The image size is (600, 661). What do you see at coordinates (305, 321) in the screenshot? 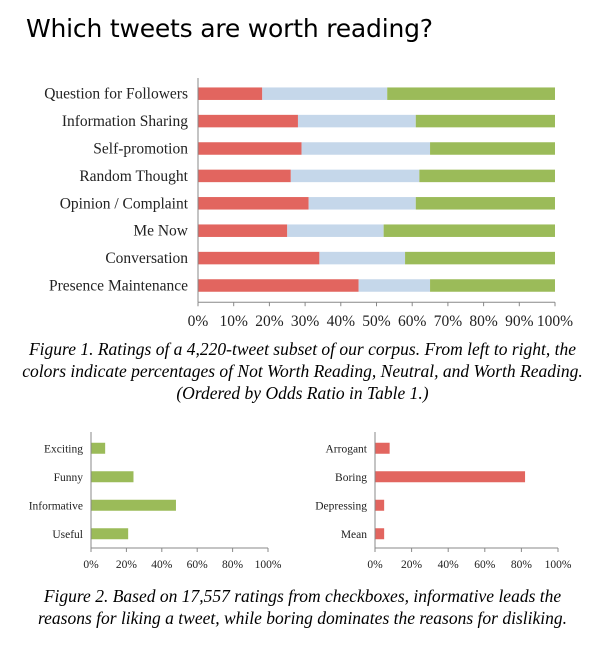
I see `x-tick-label-3: 30%` at bounding box center [305, 321].